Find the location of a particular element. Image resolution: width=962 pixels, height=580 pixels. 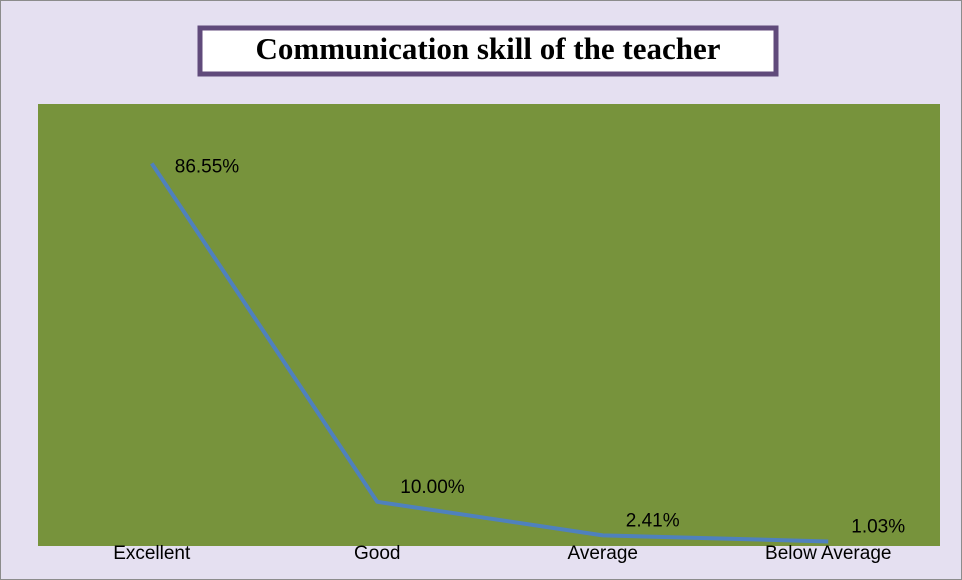

x-tick-label: Good is located at coordinates (377, 553).